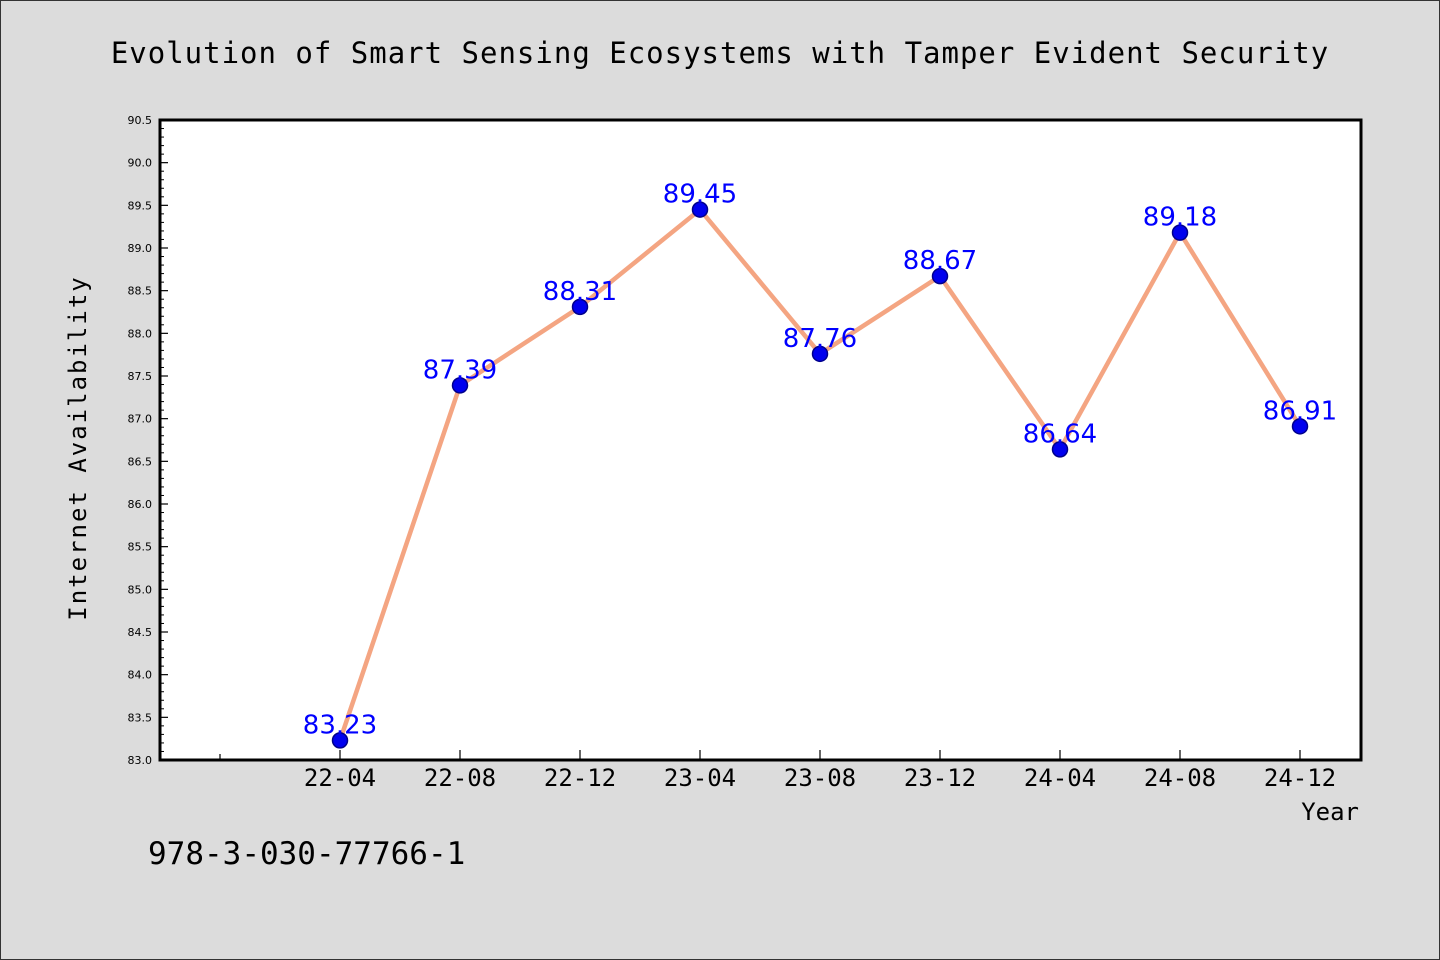 The image size is (1440, 960). What do you see at coordinates (940, 778) in the screenshot?
I see `x-tick-label: 23-12` at bounding box center [940, 778].